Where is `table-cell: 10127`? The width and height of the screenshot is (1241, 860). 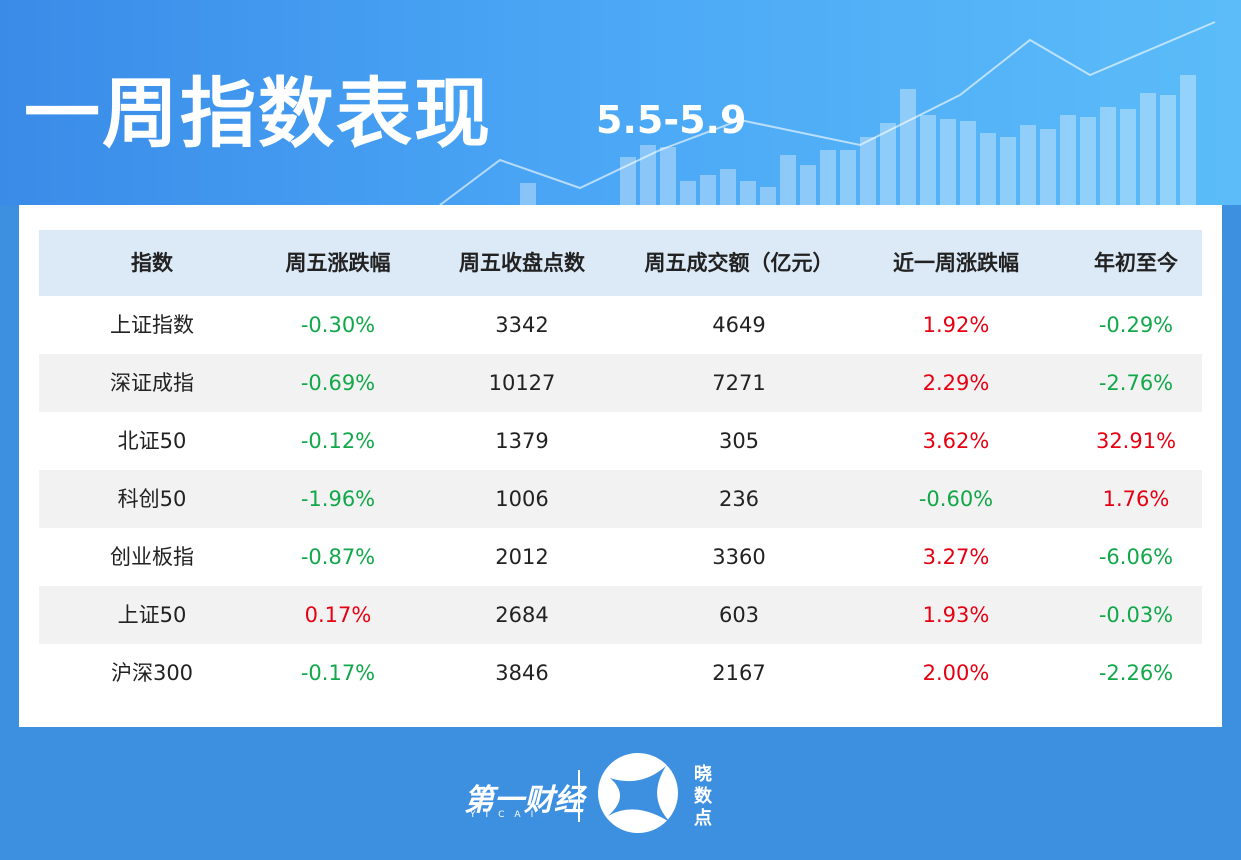 table-cell: 10127 is located at coordinates (522, 383).